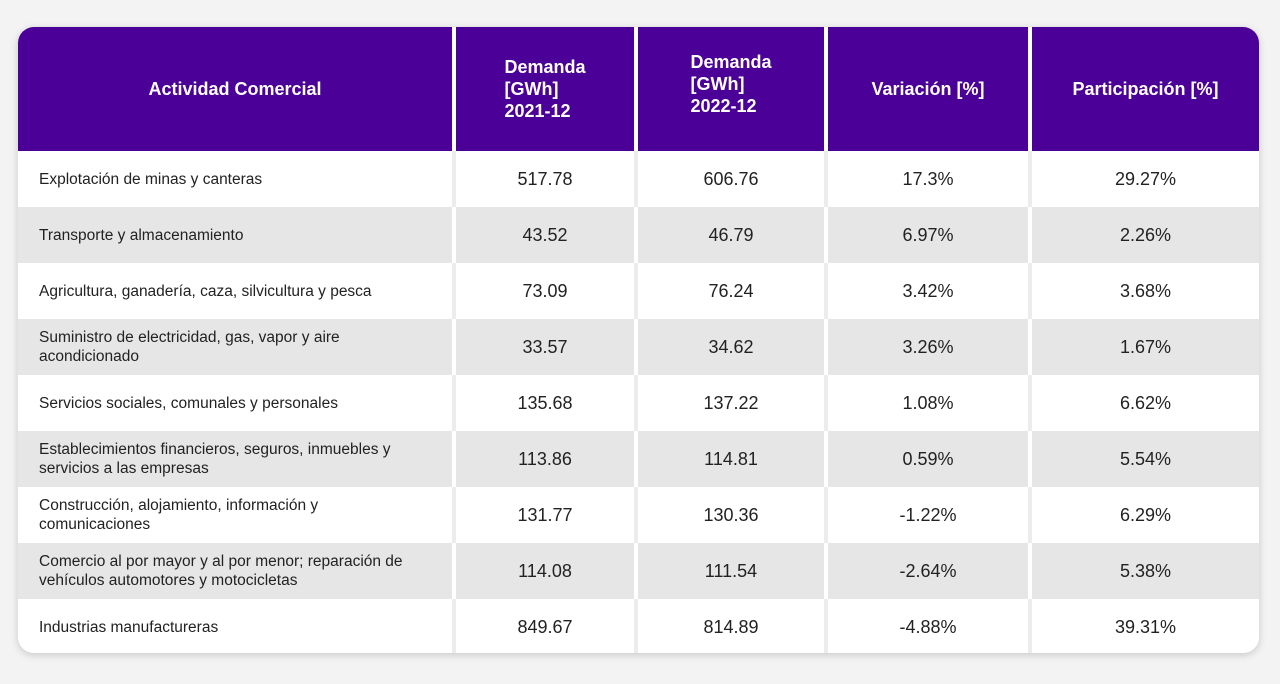 The image size is (1280, 684). I want to click on cell-demand-2021: 113.86, so click(546, 459).